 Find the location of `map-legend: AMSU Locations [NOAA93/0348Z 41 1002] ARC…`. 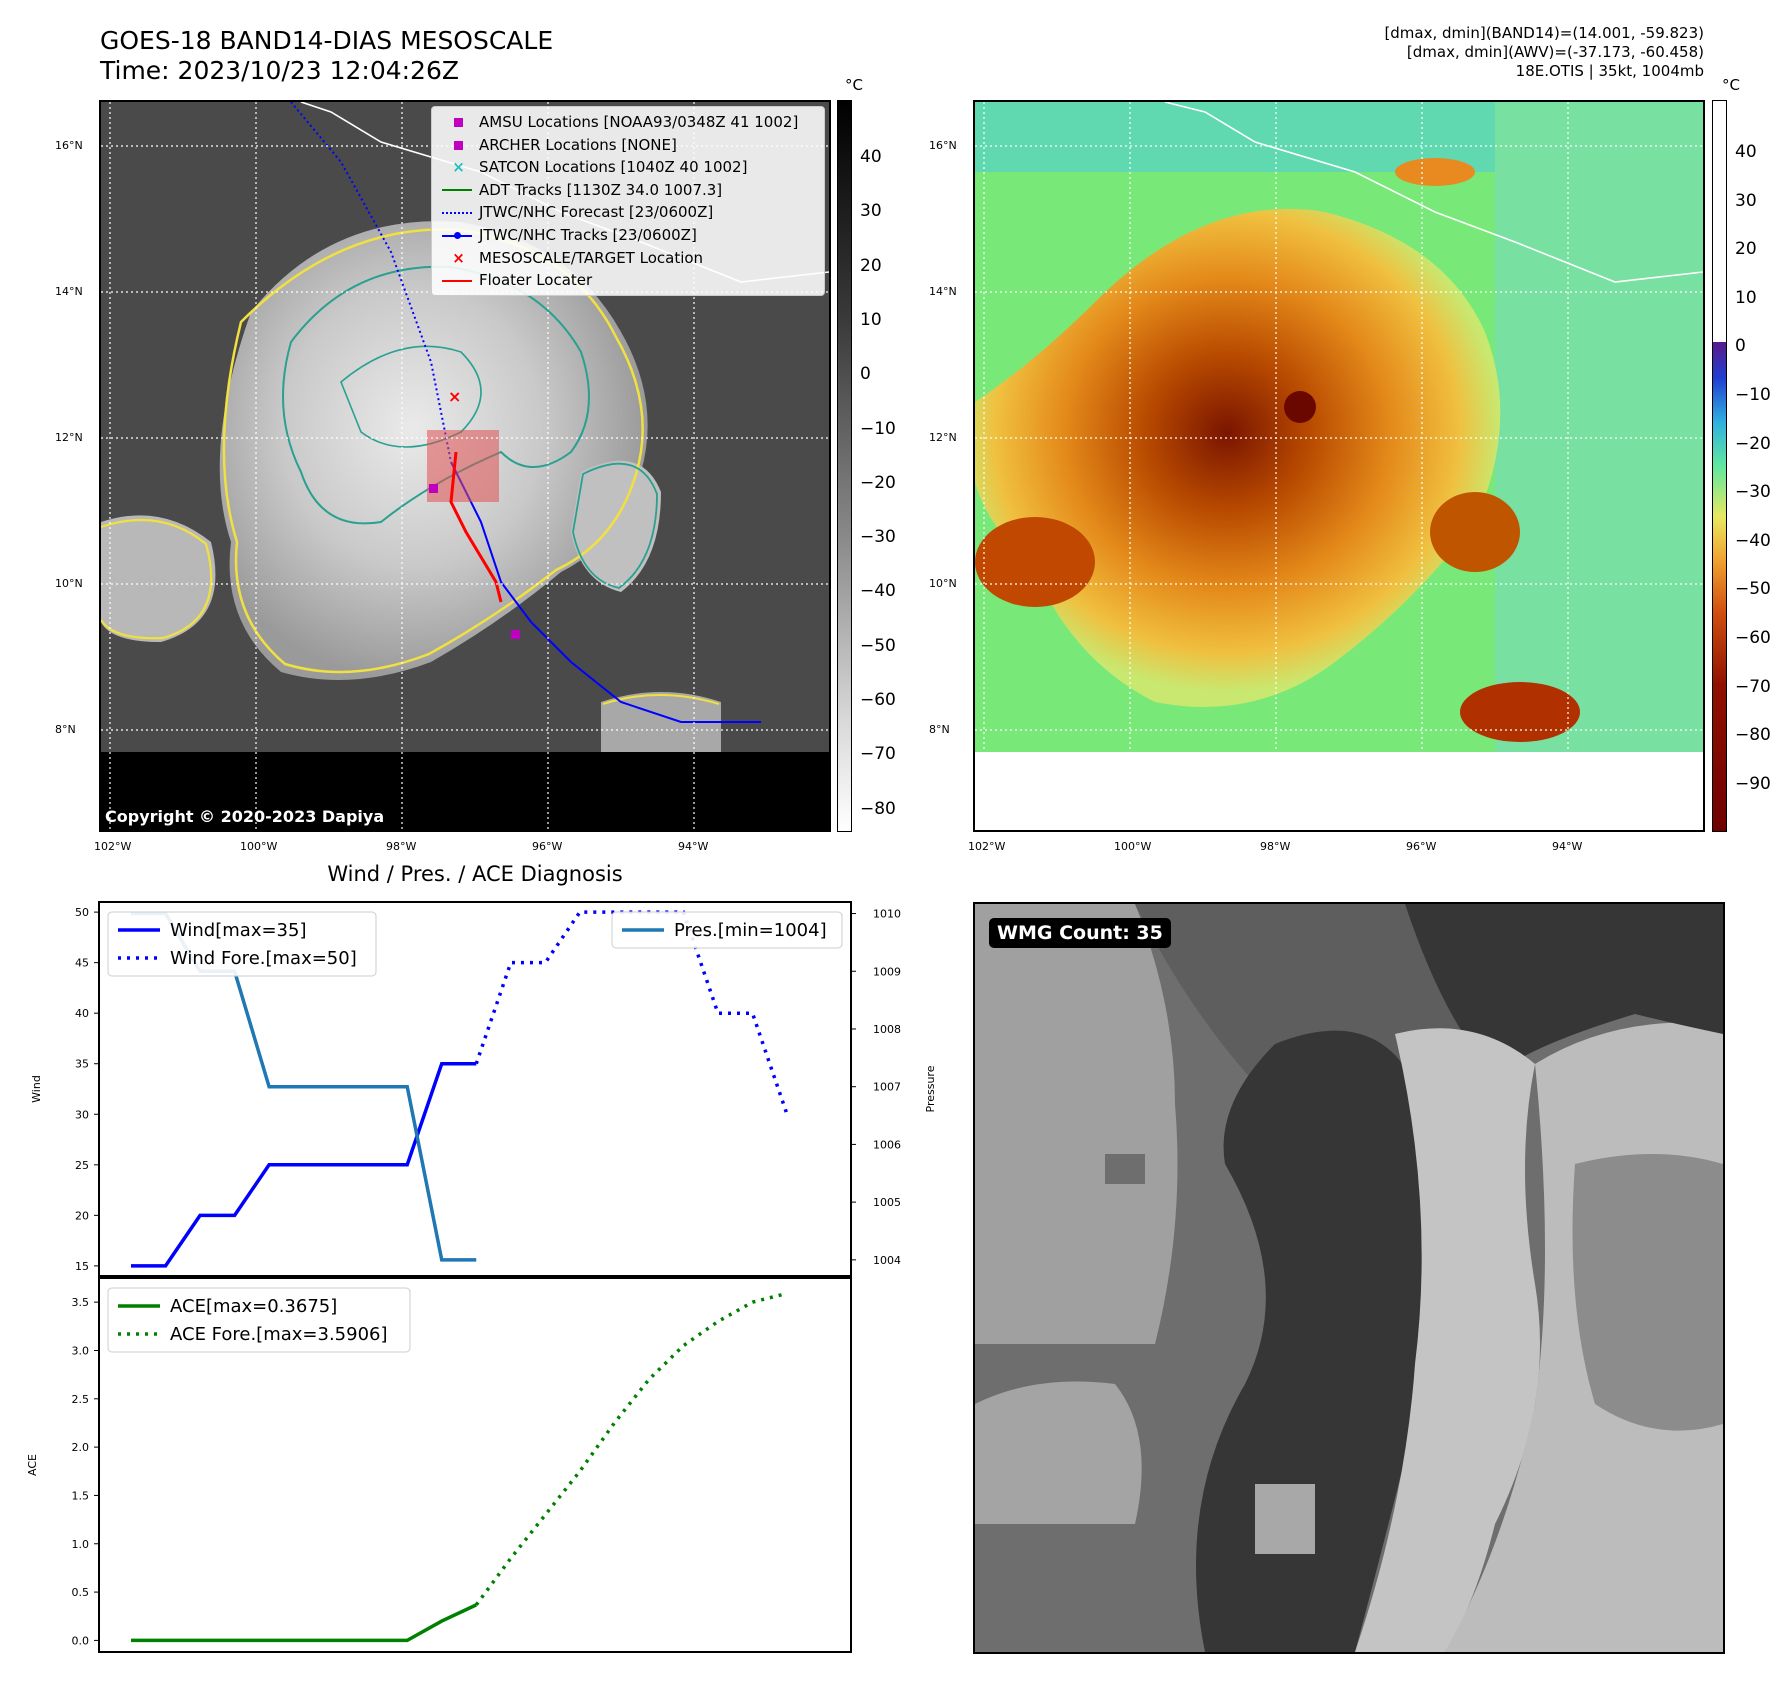

map-legend: AMSU Locations [NOAA93/0348Z 41 1002] ARC… is located at coordinates (628, 201).